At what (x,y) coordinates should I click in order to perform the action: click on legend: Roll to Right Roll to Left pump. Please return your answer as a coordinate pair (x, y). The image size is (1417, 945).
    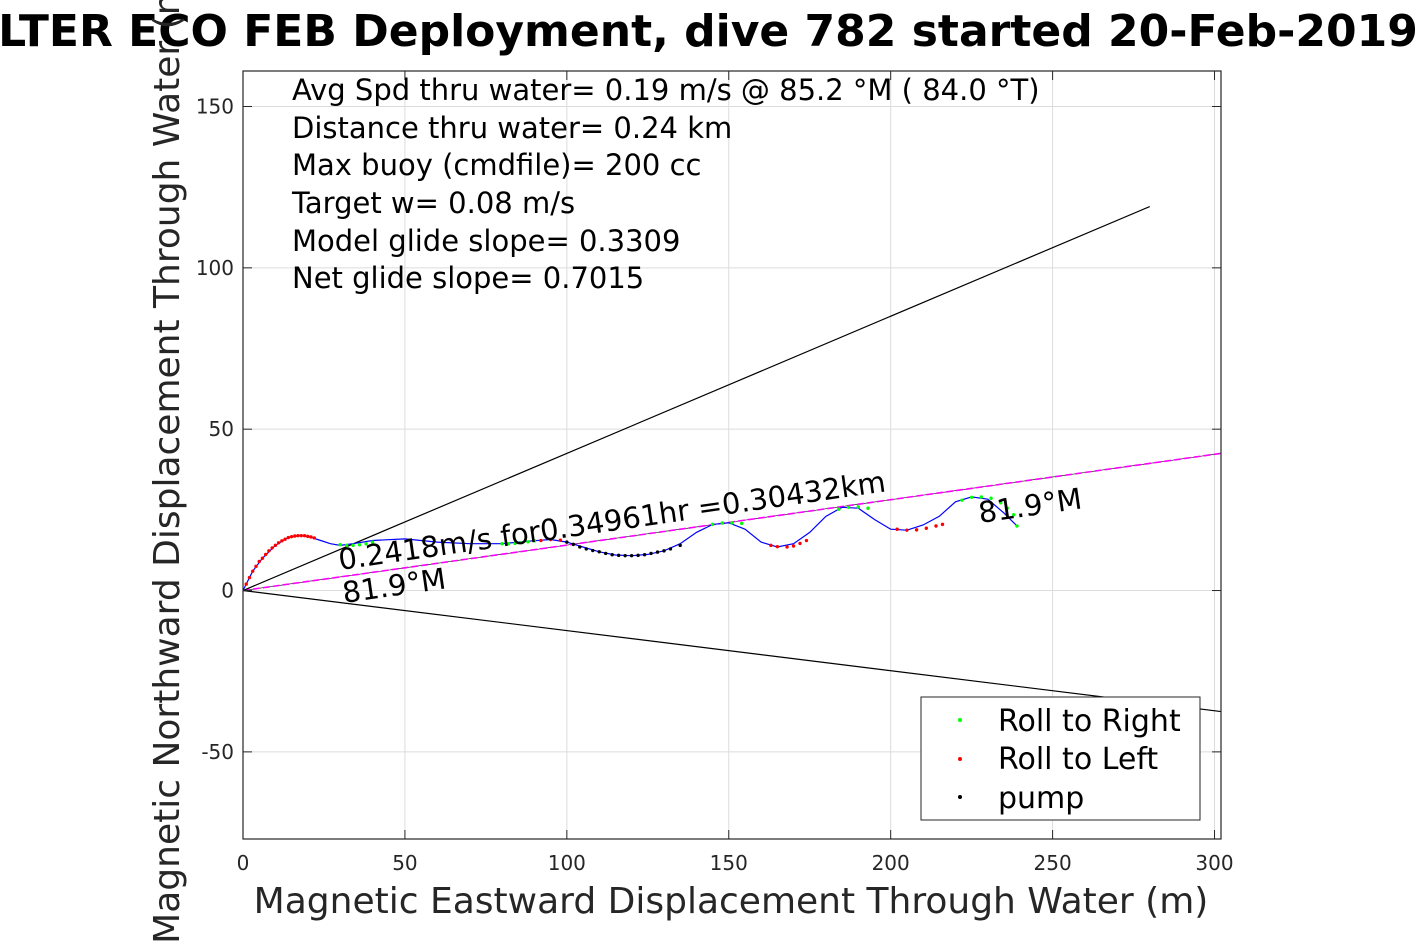
    Looking at the image, I should click on (1060, 758).